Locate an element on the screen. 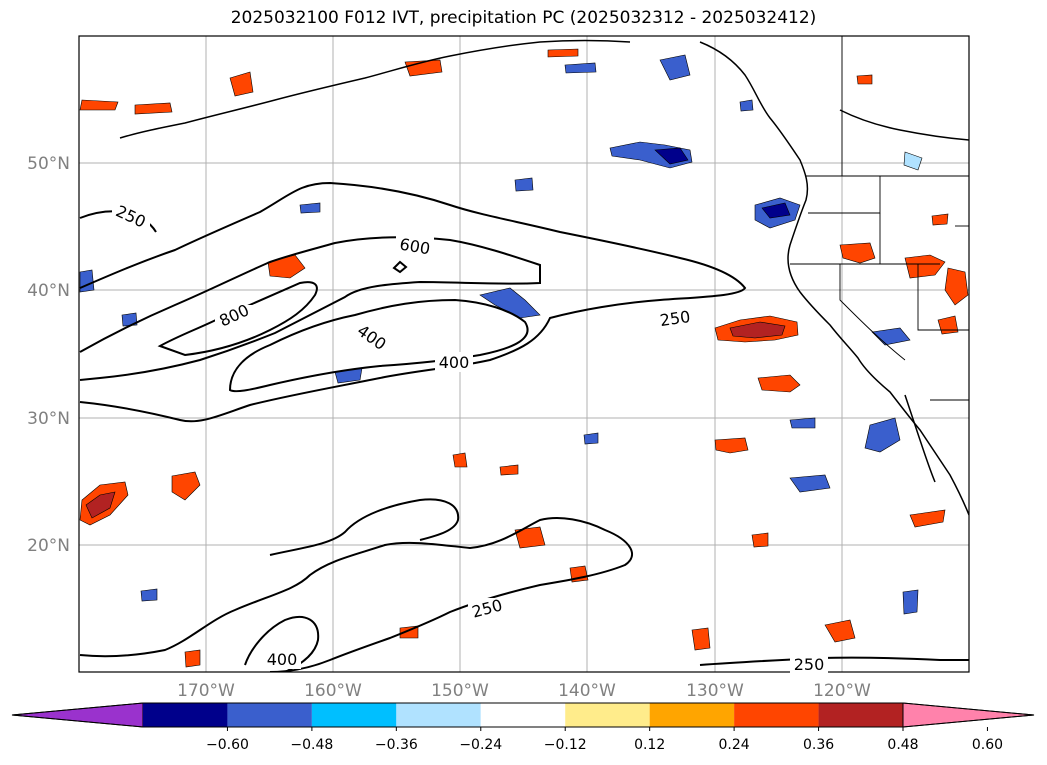 This screenshot has height=765, width=1047. lat-label-20n: 20°N is located at coordinates (48, 546).